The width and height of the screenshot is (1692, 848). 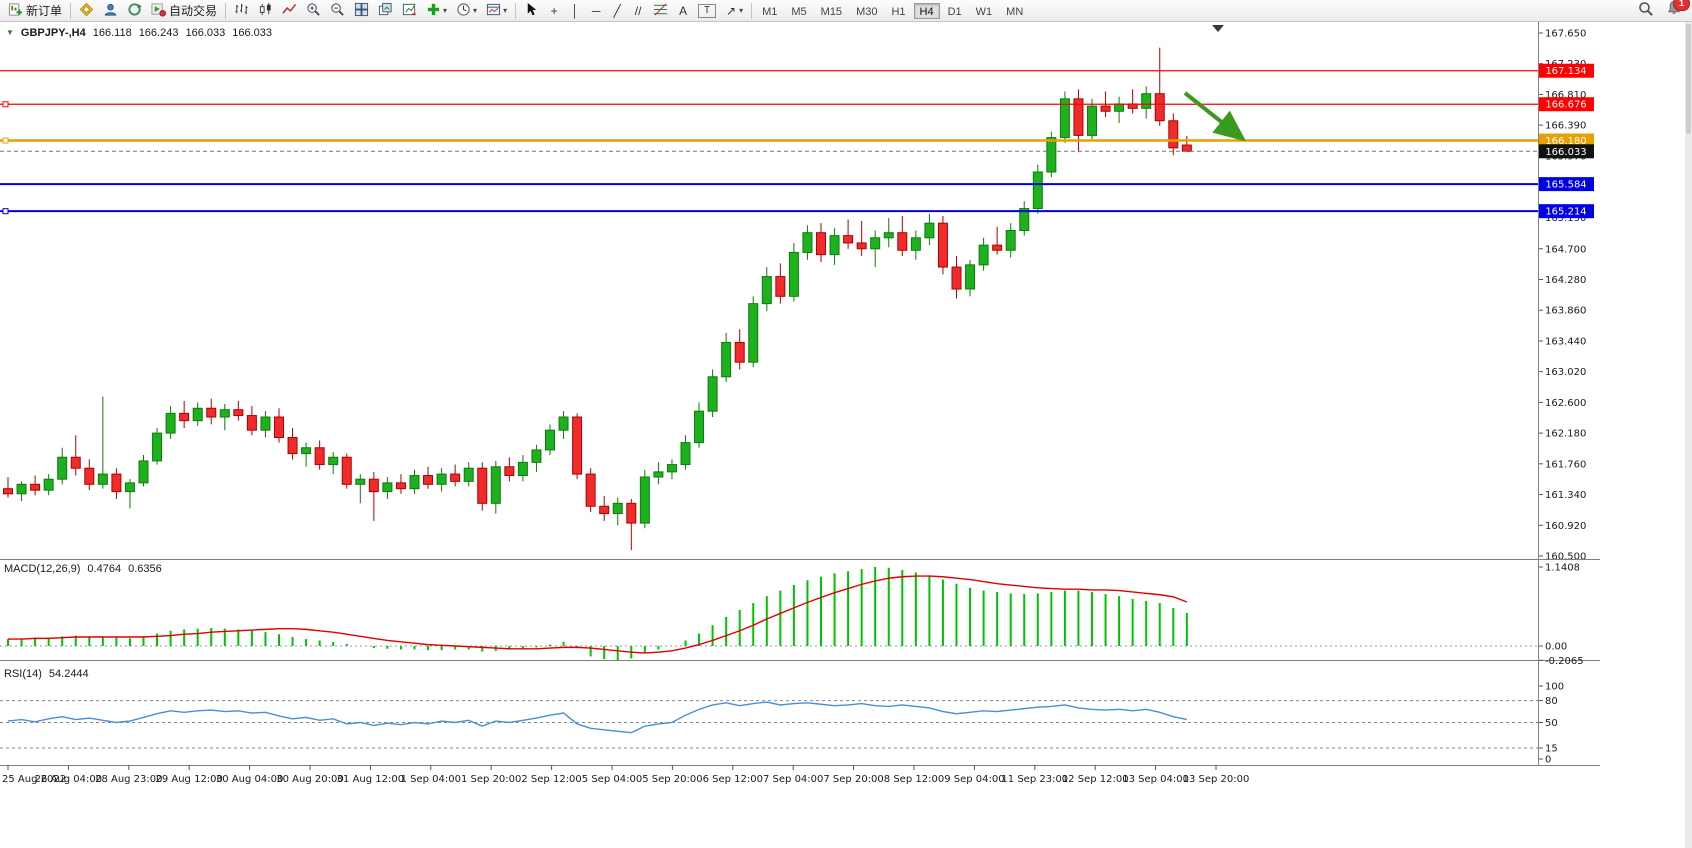 I want to click on indicators-caret-icon: ▾, so click(x=445, y=10).